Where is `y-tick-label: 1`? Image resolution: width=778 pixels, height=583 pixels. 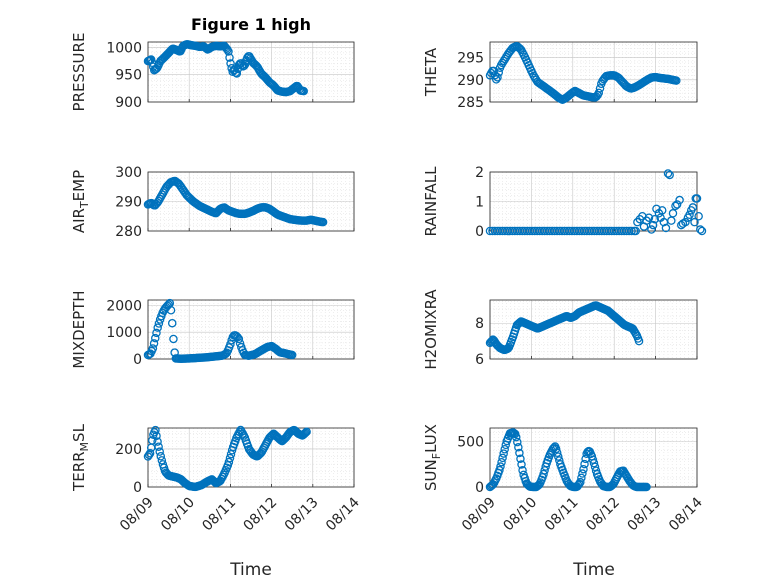 y-tick-label: 1 is located at coordinates (479, 203).